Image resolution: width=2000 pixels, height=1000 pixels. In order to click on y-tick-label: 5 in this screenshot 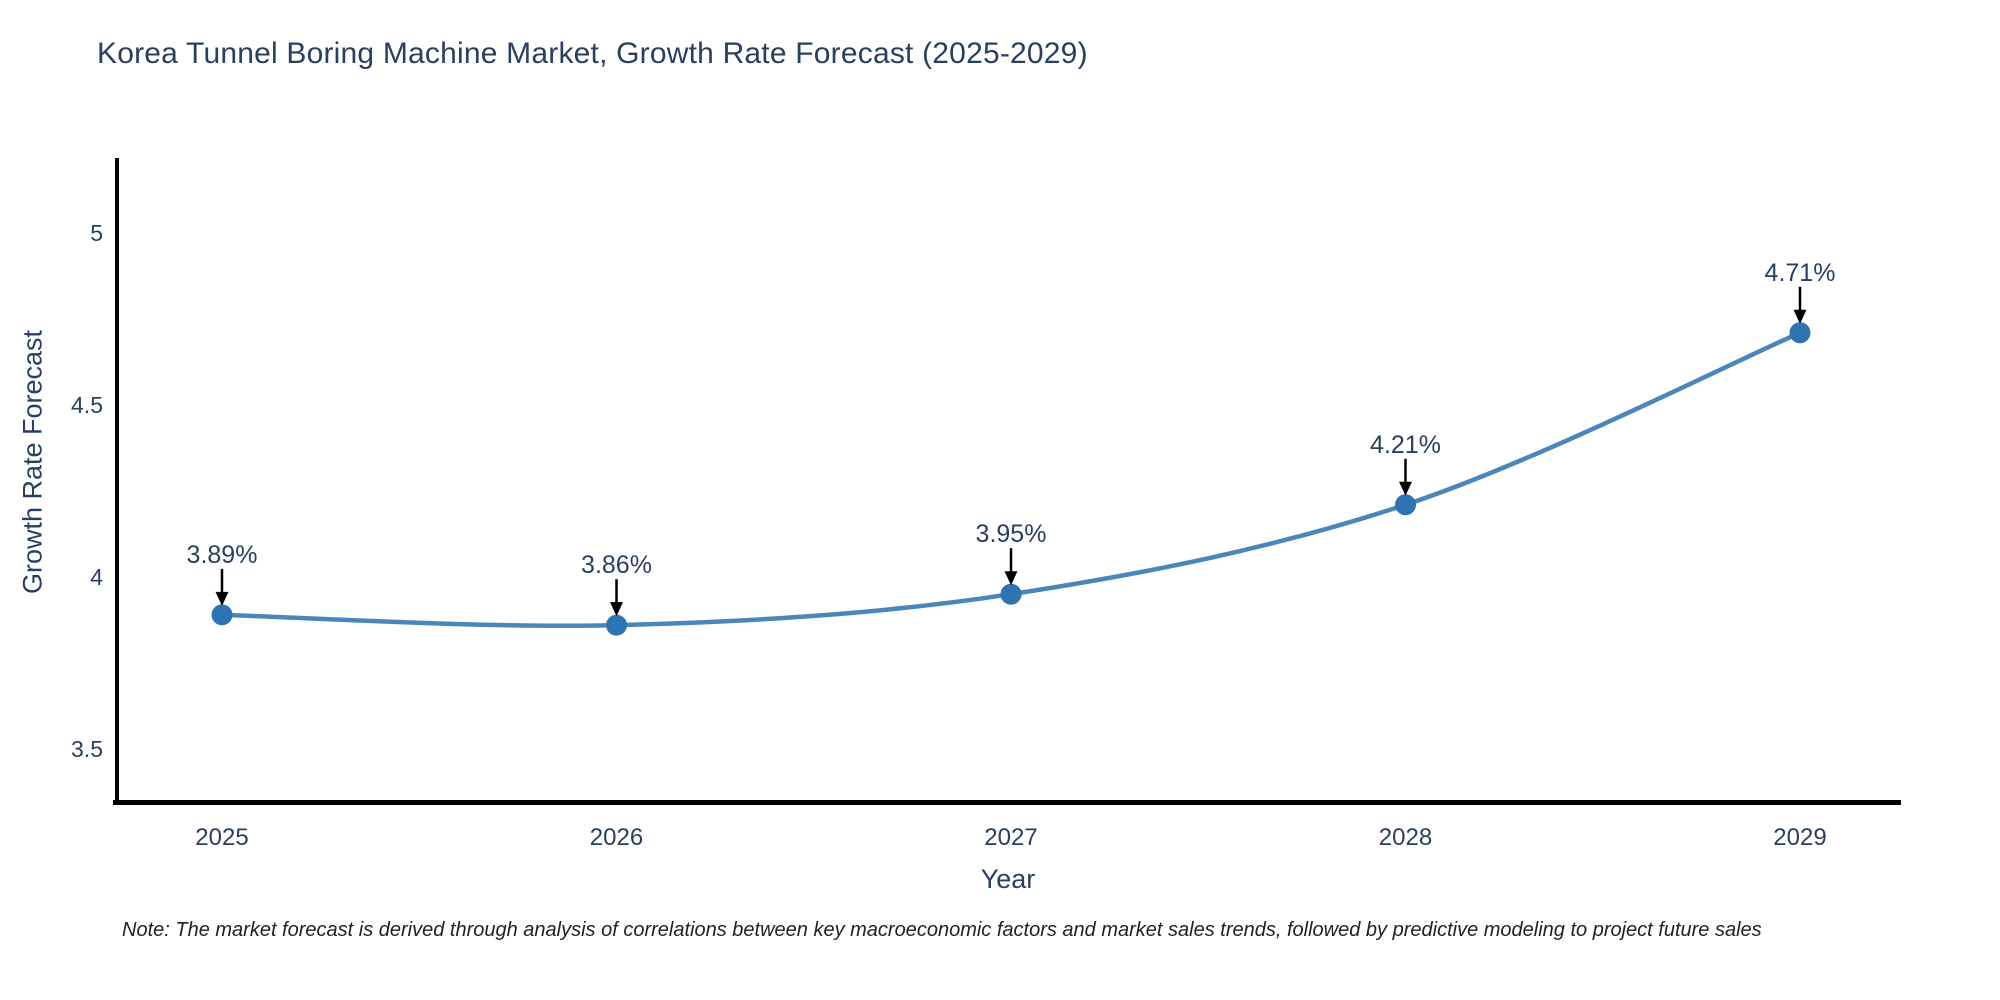, I will do `click(96, 233)`.